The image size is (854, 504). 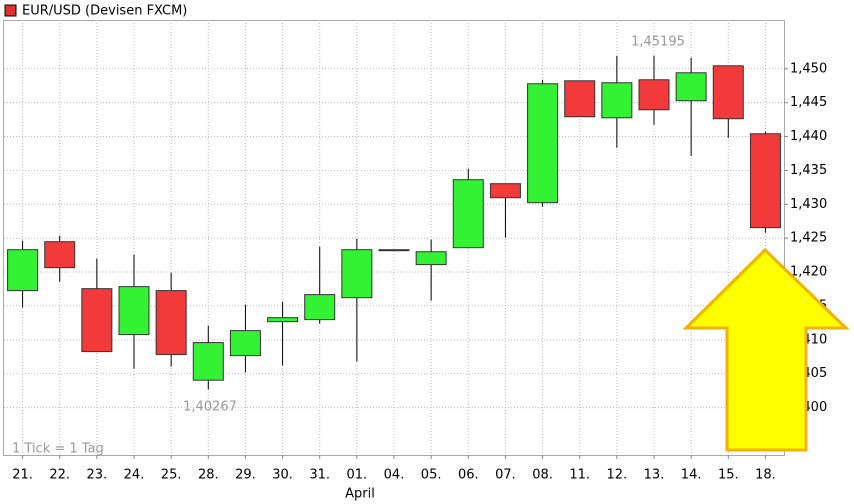 What do you see at coordinates (658, 42) in the screenshot?
I see `max-annotation: 1,45195` at bounding box center [658, 42].